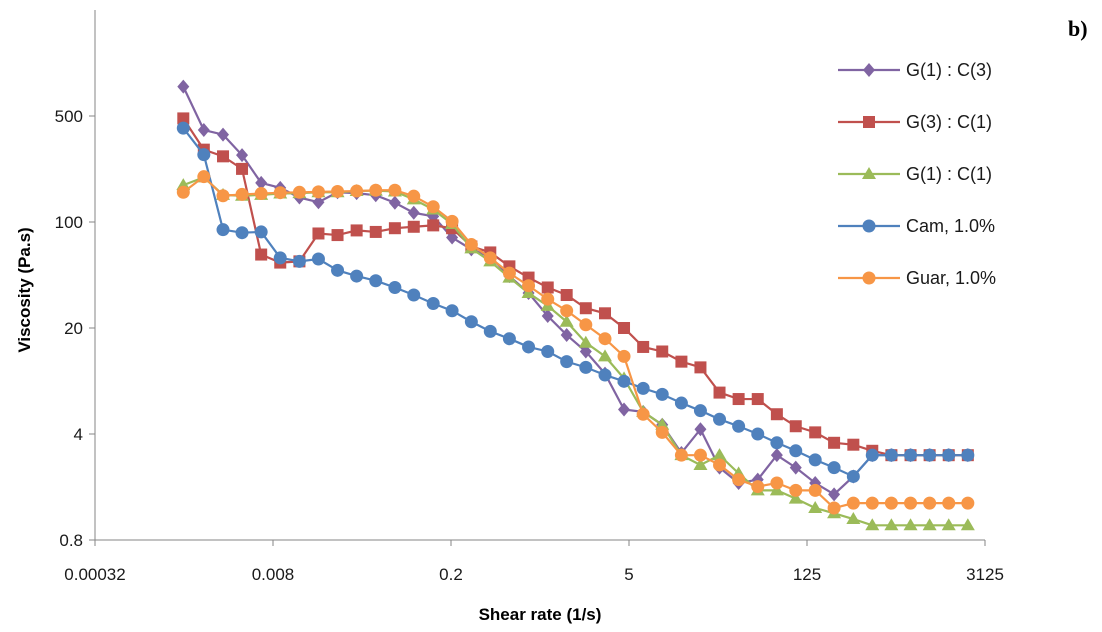 The height and width of the screenshot is (632, 1102). What do you see at coordinates (73, 328) in the screenshot?
I see `y-tick-label: 20` at bounding box center [73, 328].